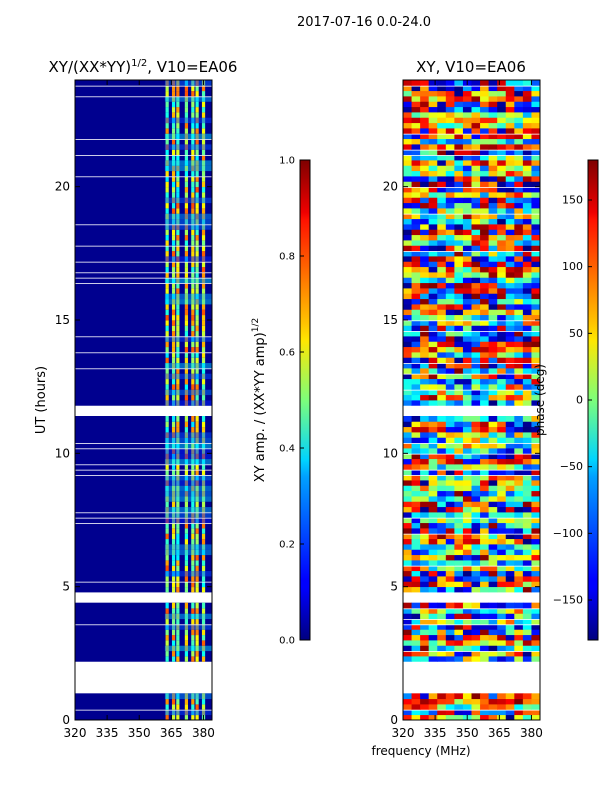  Describe the element at coordinates (256, 325) in the screenshot. I see `left-colorbar-label-superscript: 1/2` at that location.